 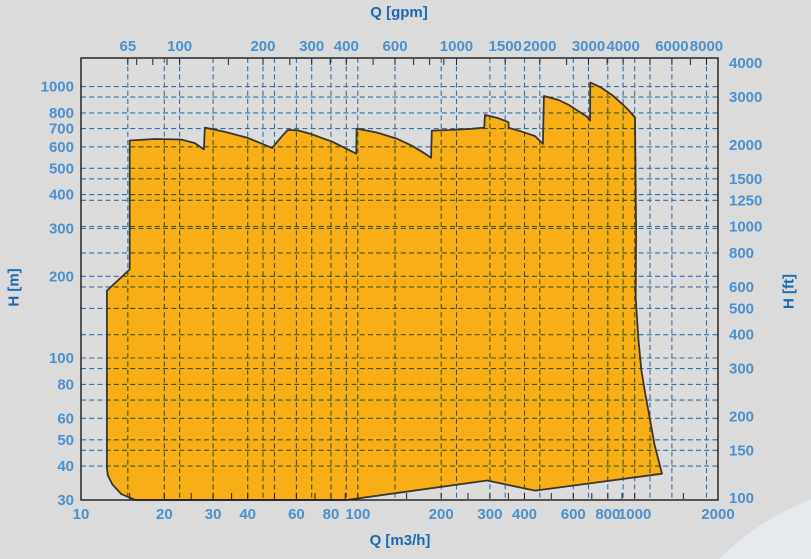 What do you see at coordinates (65, 440) in the screenshot?
I see `tick-label: 50` at bounding box center [65, 440].